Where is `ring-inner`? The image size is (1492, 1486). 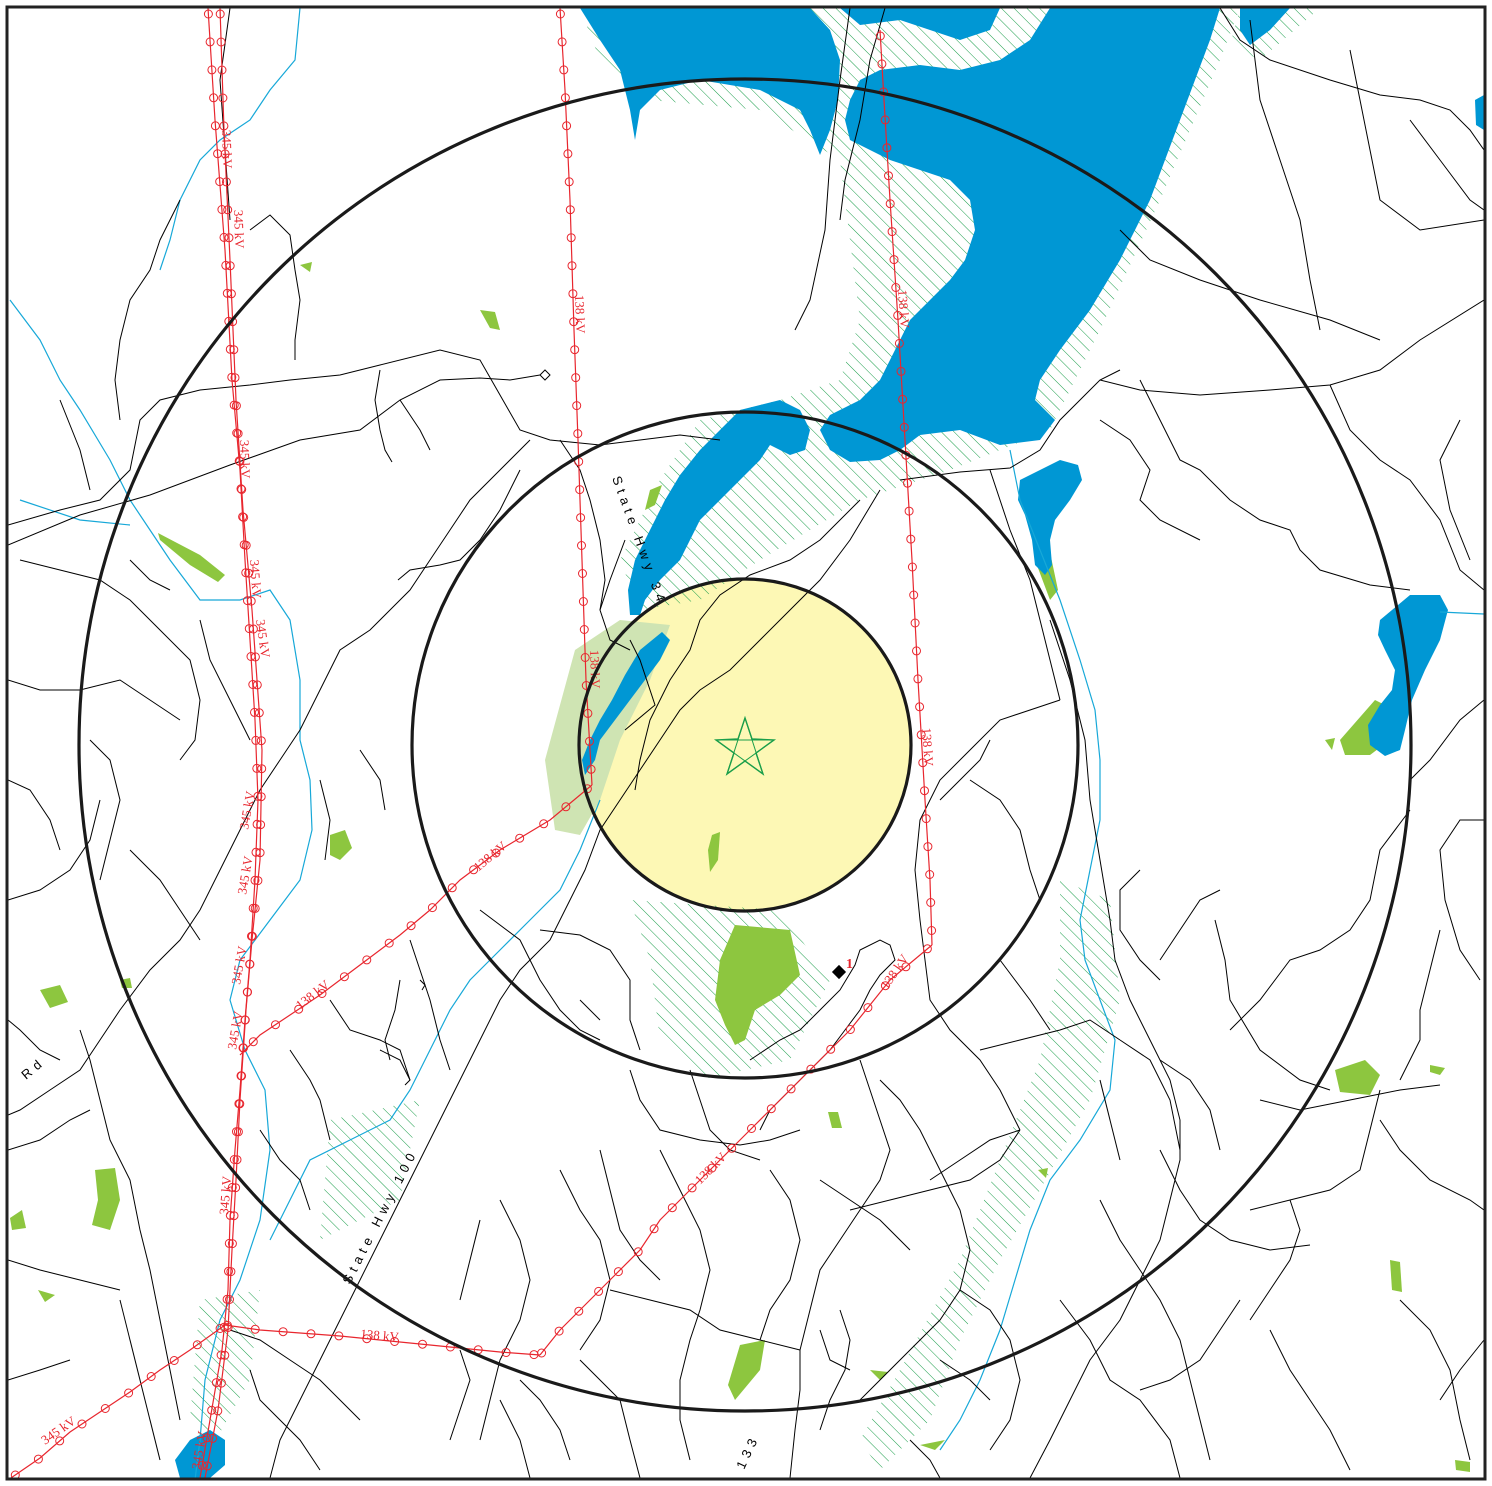
ring-inner is located at coordinates (745, 745).